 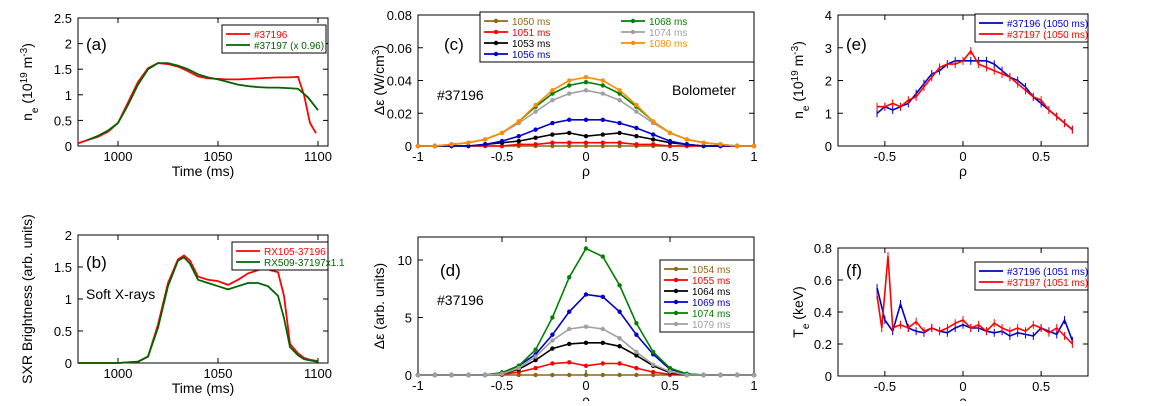 What do you see at coordinates (63, 69) in the screenshot?
I see `y-tick-label: 1.5` at bounding box center [63, 69].